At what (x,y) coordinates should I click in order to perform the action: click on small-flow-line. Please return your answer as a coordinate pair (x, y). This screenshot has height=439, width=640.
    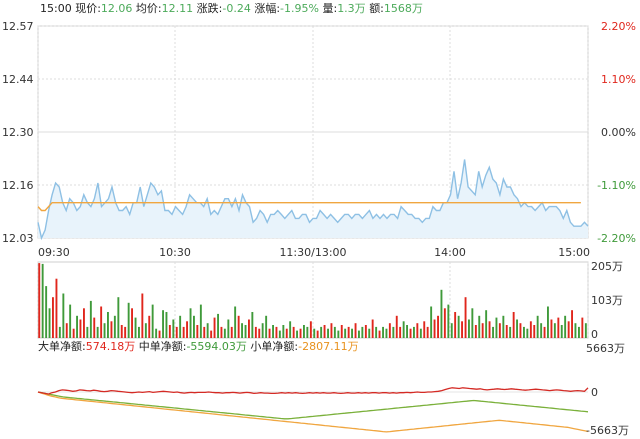
    Looking at the image, I should click on (313, 405).